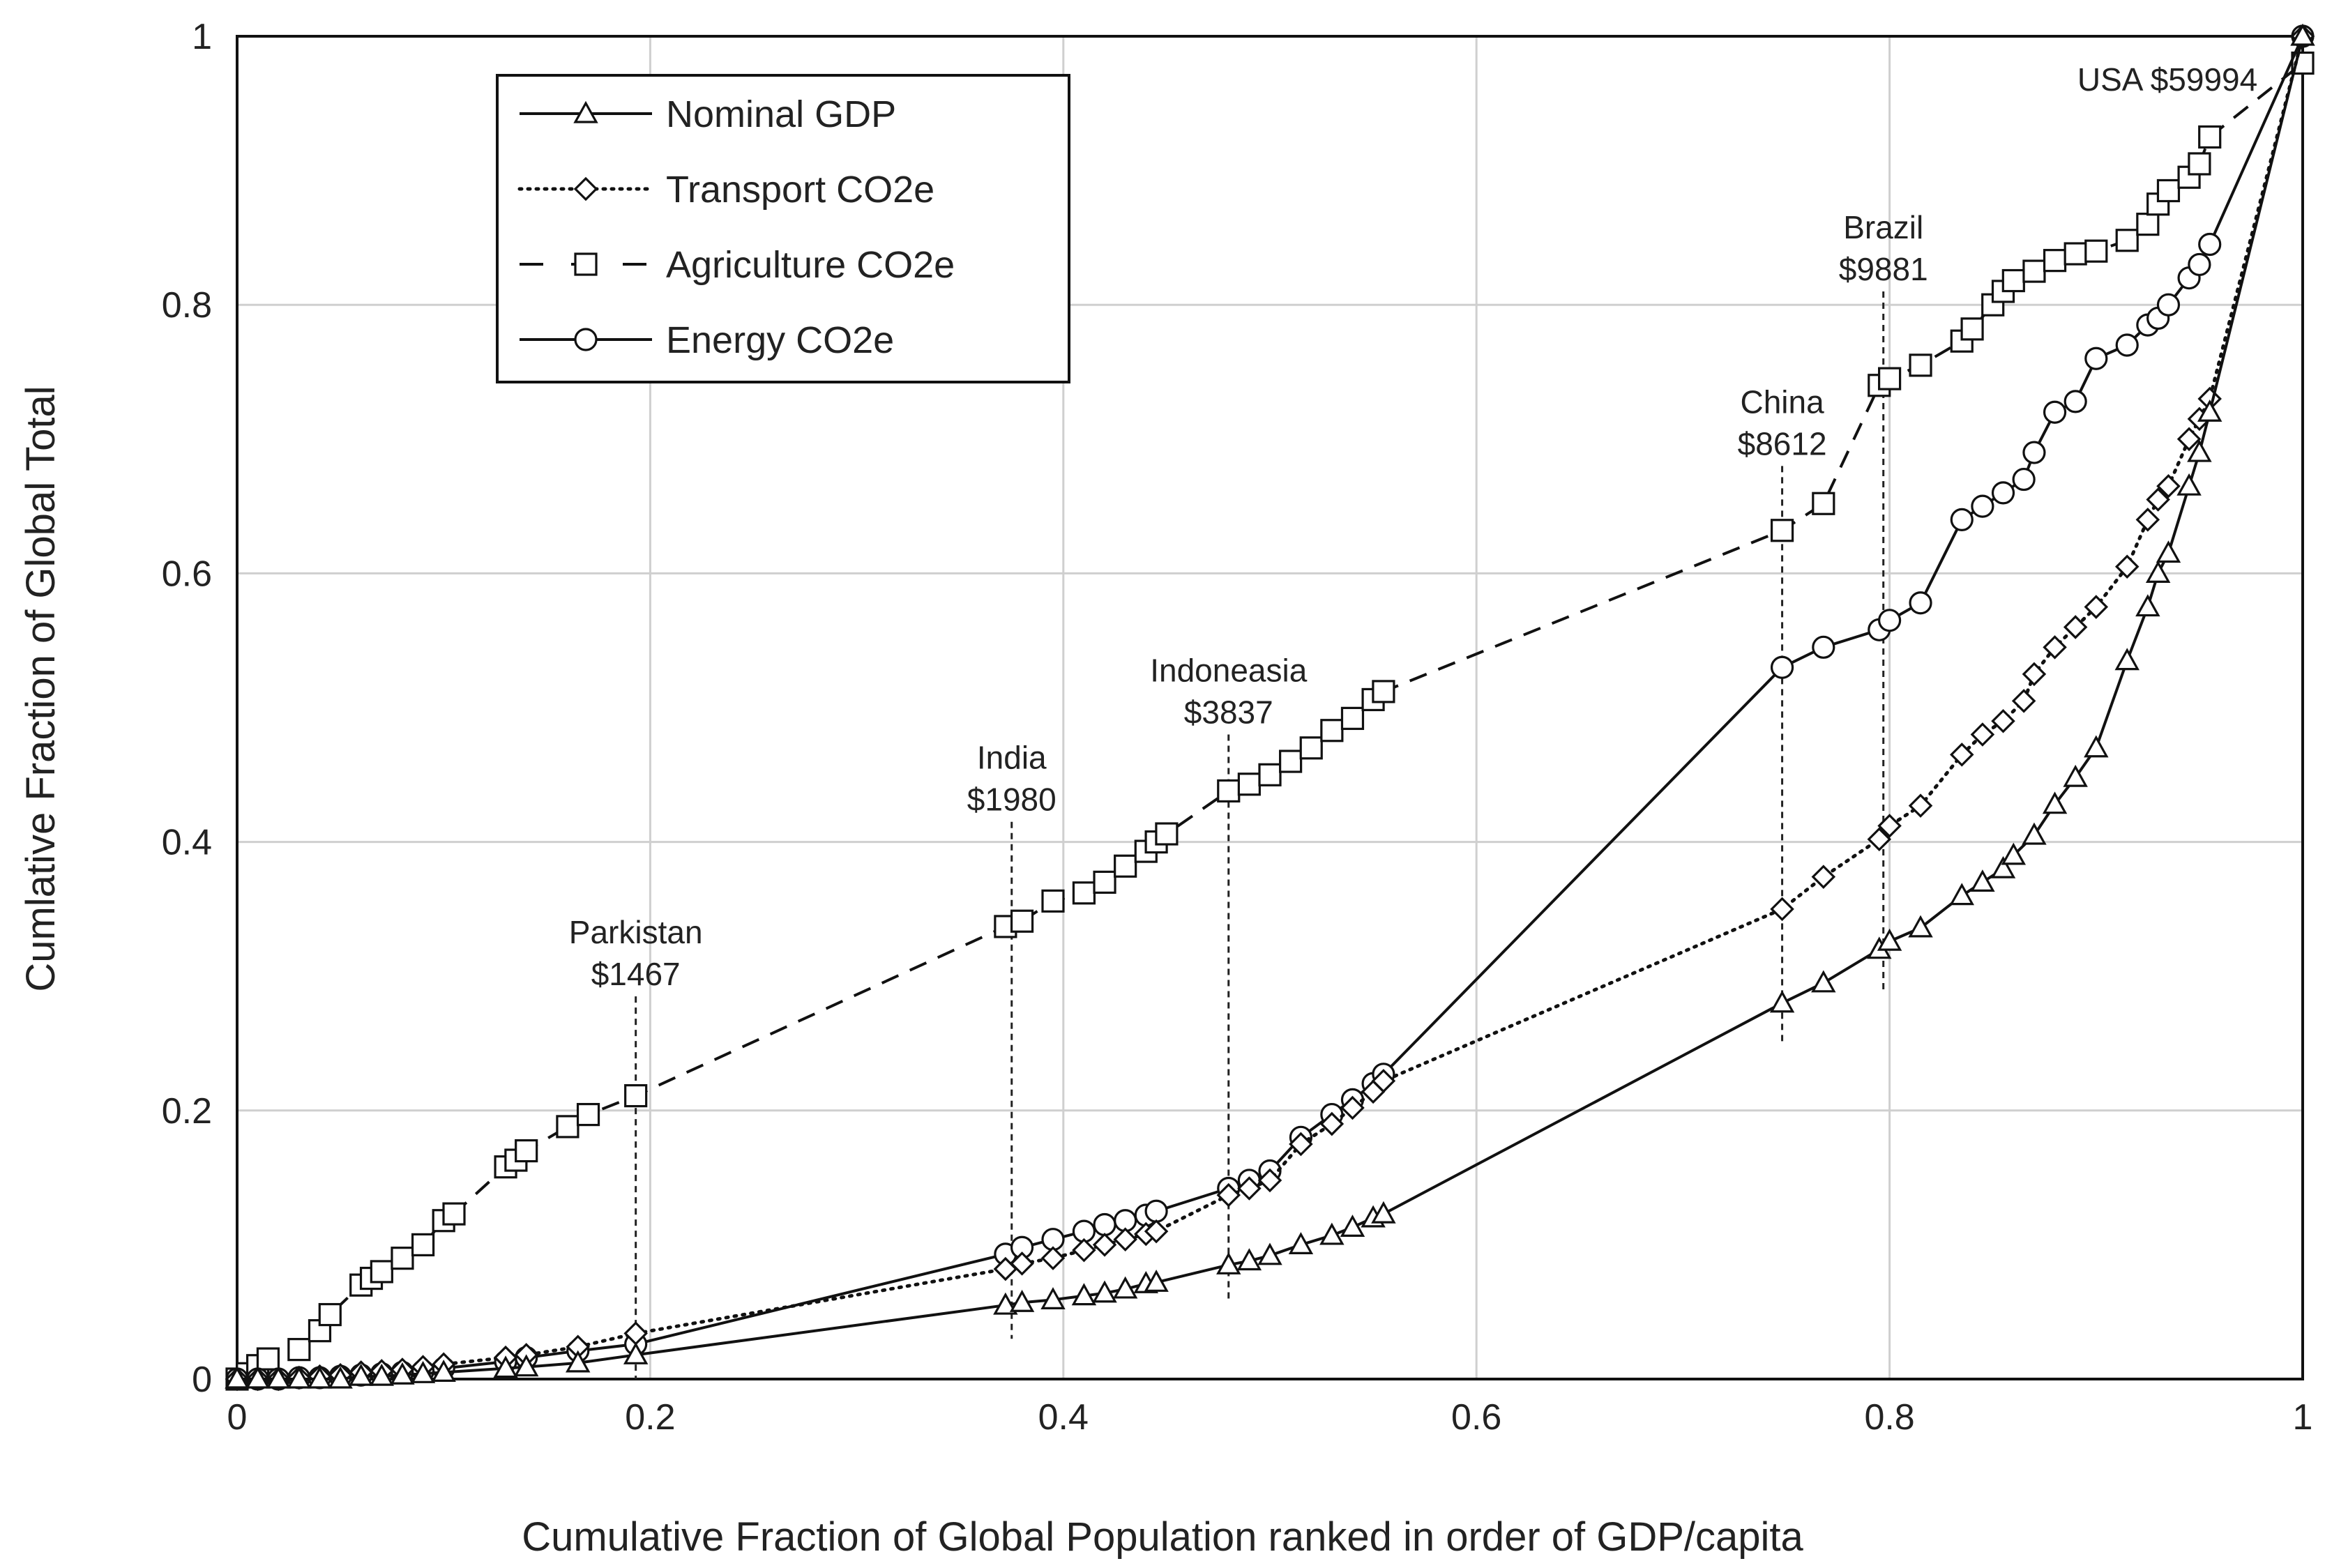  I want to click on annotation-5: USA $59994, so click(2167, 79).